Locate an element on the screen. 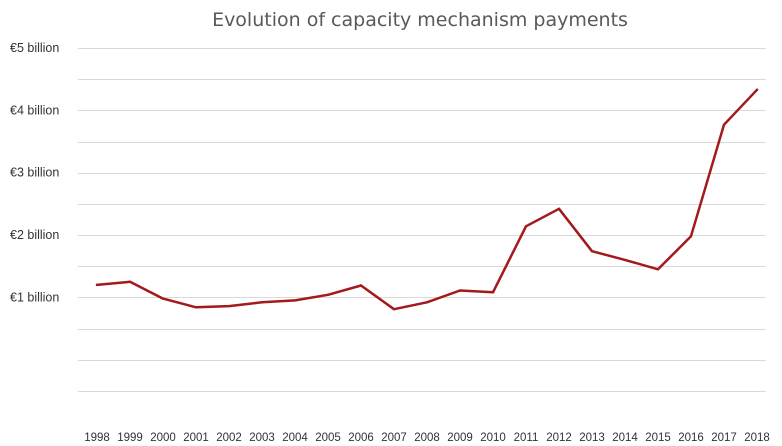 This screenshot has height=446, width=782. x-tick-label: 2015 is located at coordinates (658, 438).